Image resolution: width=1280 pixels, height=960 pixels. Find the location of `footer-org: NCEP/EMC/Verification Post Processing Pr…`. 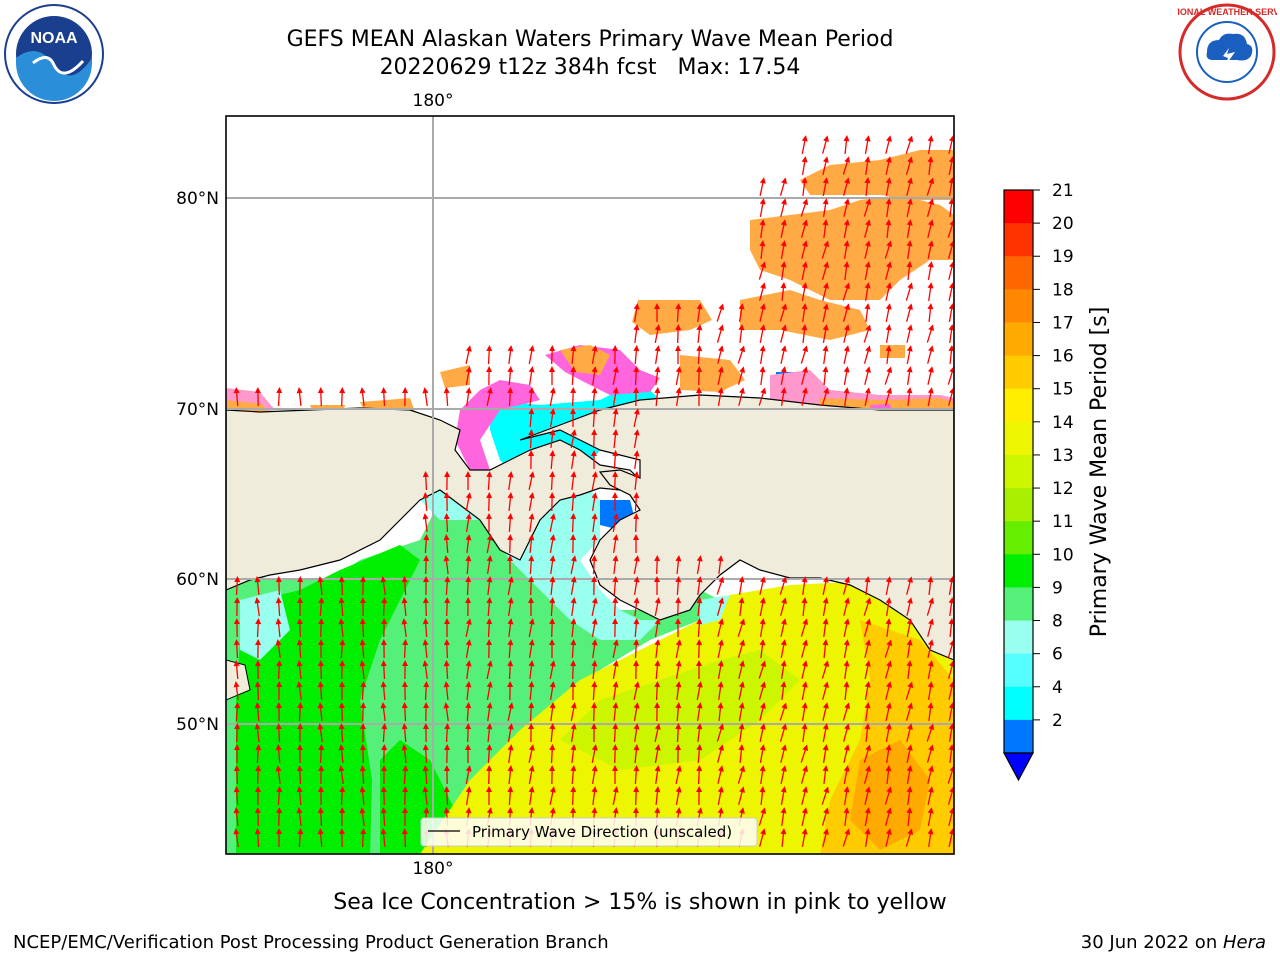

footer-org: NCEP/EMC/Verification Post Processing Pr… is located at coordinates (311, 942).